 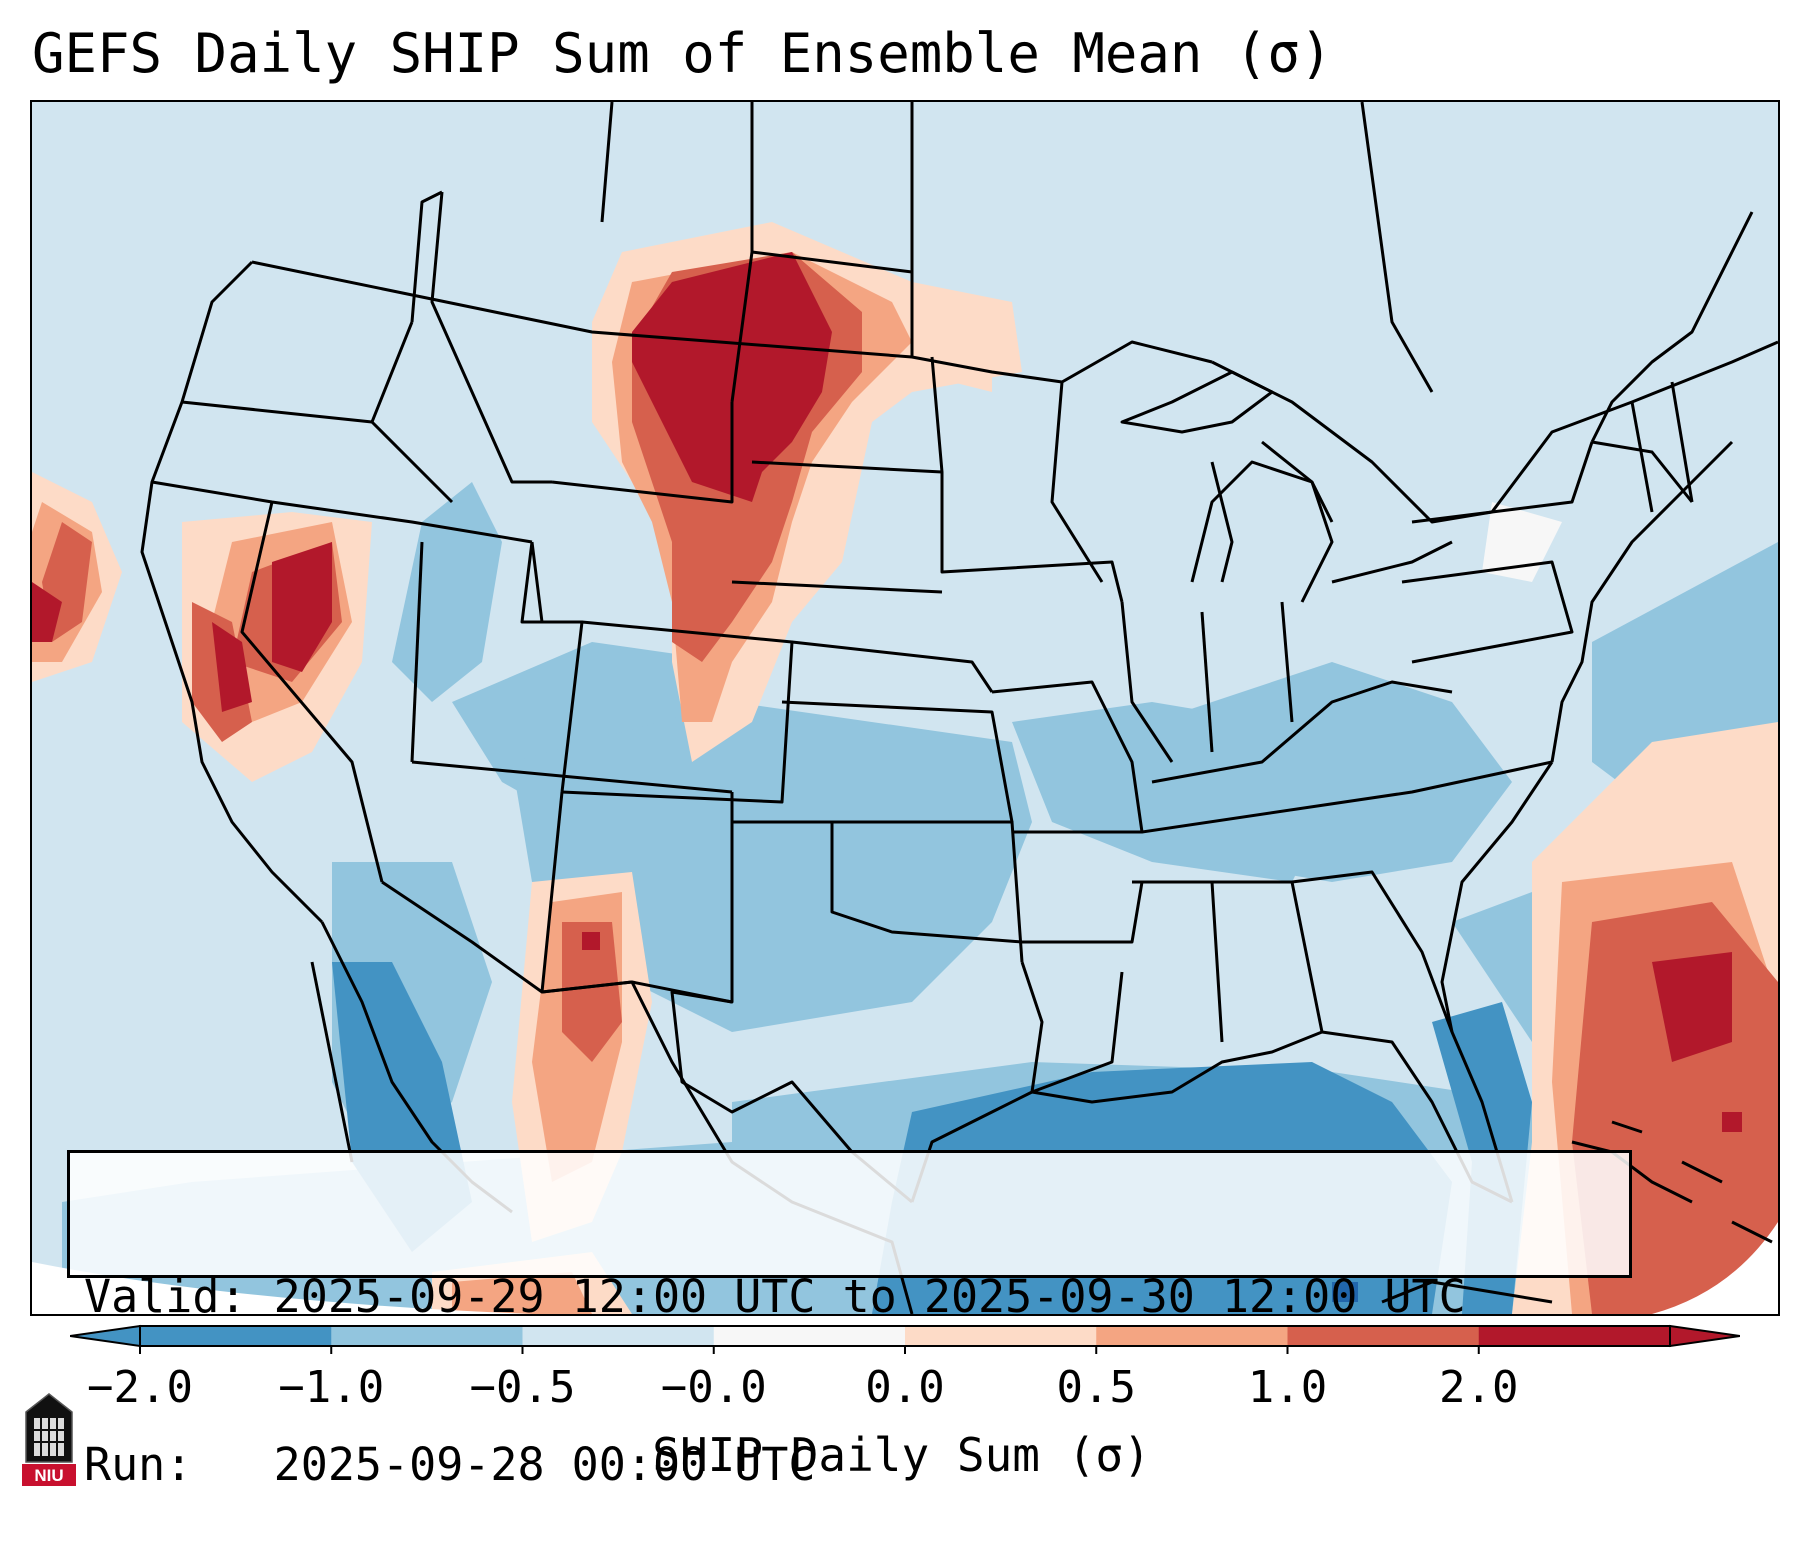 What do you see at coordinates (49, 1439) in the screenshot?
I see `niu-logo: NIU` at bounding box center [49, 1439].